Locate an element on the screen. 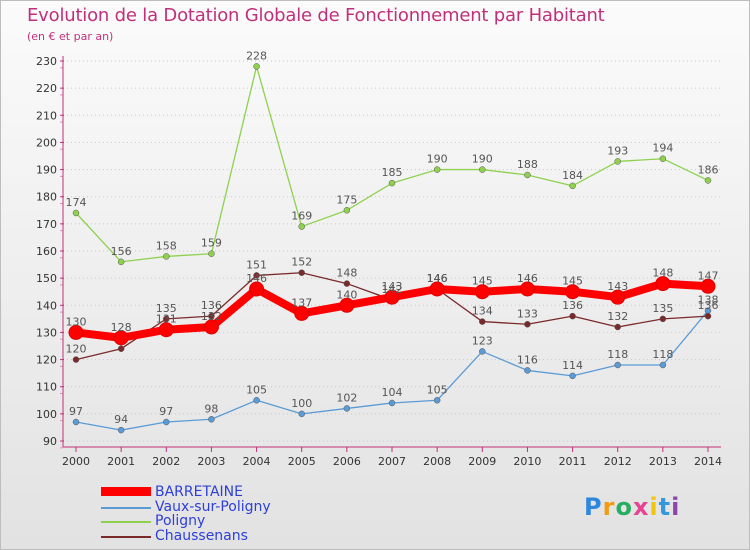 The height and width of the screenshot is (550, 750). x-tick-label: 2013 is located at coordinates (663, 461).